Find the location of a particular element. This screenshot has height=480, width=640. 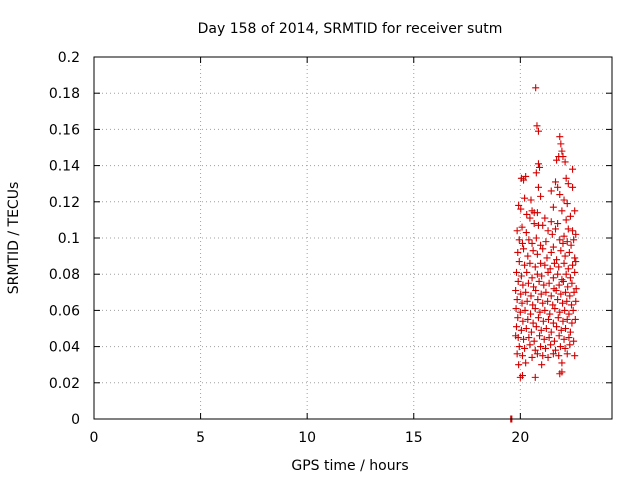

y-tick-labels: 0 0.02 0.04 0.06 0.08 0.1 0.12 0.14 0.16 0.18 0.2 is located at coordinates (64, 239).